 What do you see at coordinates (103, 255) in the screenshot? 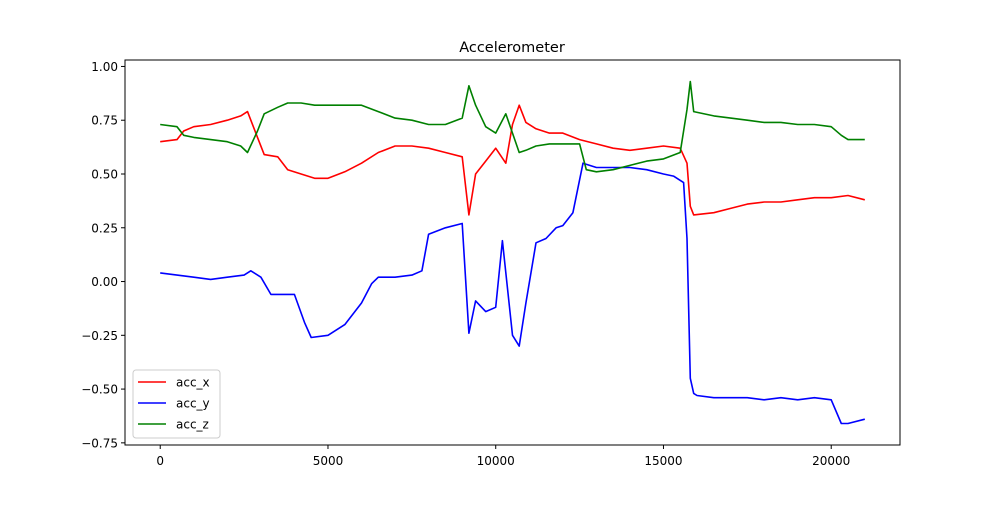
I see `y-axis: 1.00 0.75 0.50 0.25 0.00 −0.25 −0.50 −0.75` at bounding box center [103, 255].